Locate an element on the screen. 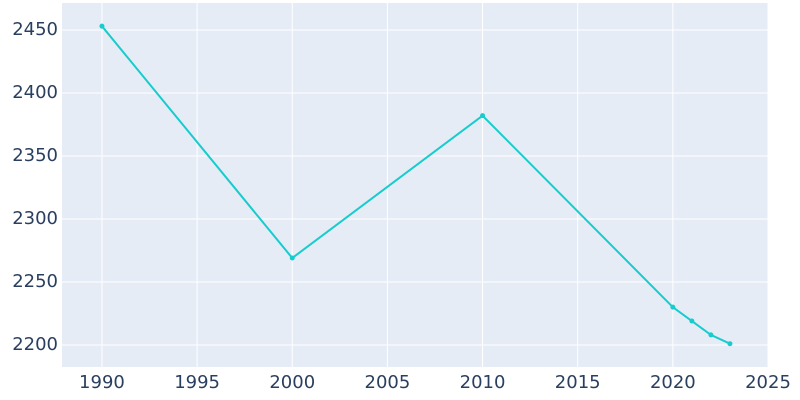 This screenshot has width=800, height=400. y-tick-label: 2300 is located at coordinates (35, 218).